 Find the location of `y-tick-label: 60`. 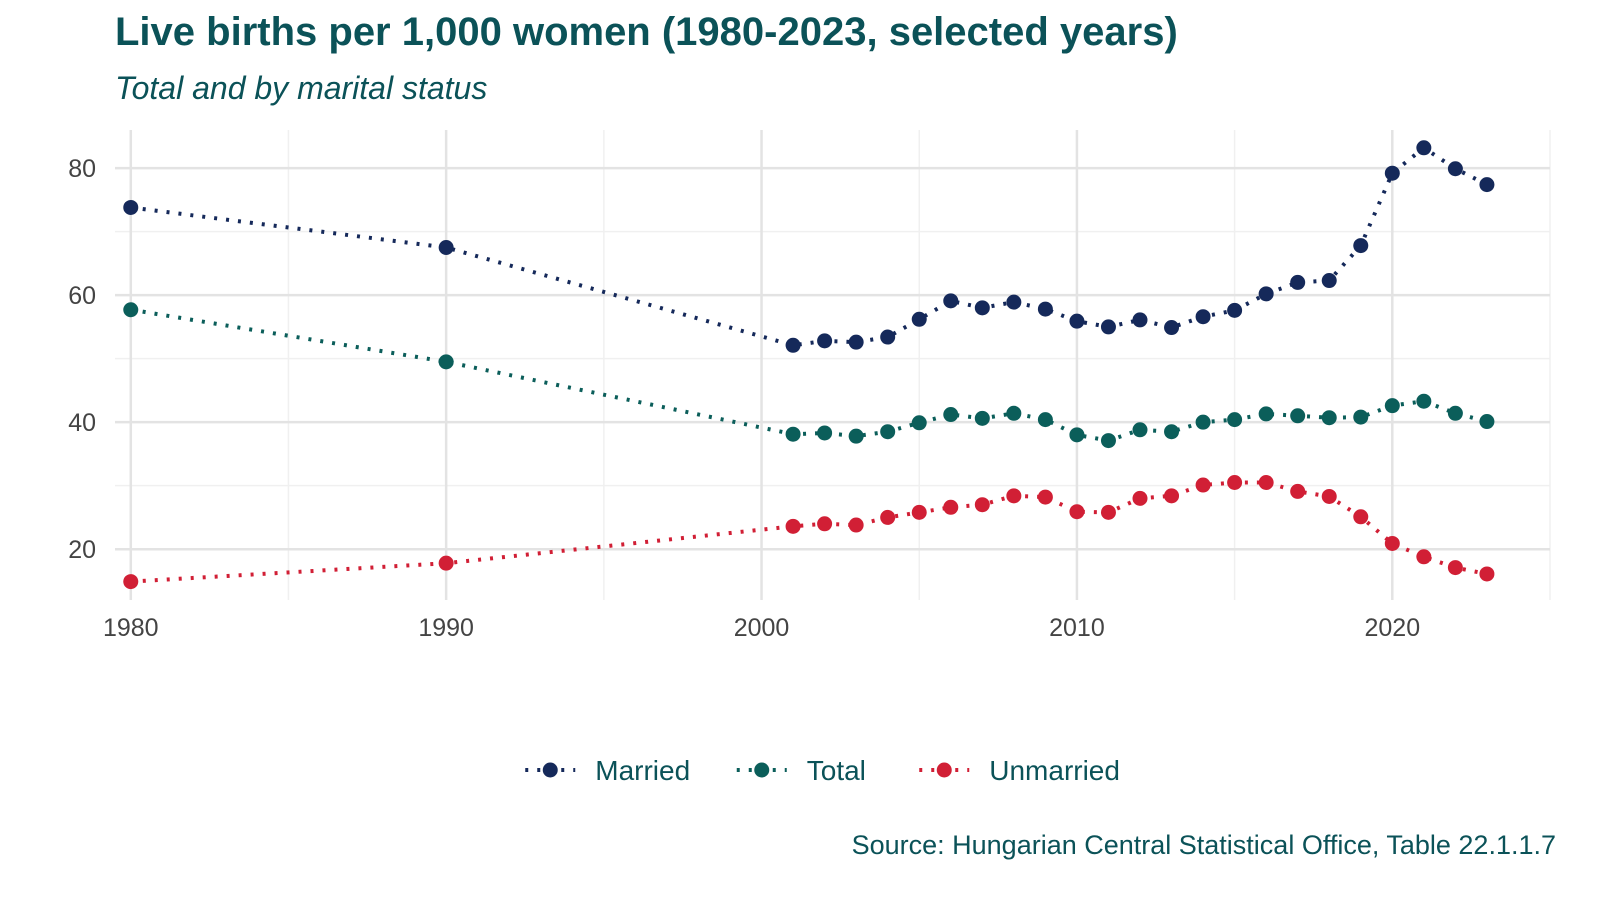

y-tick-label: 60 is located at coordinates (82, 296).